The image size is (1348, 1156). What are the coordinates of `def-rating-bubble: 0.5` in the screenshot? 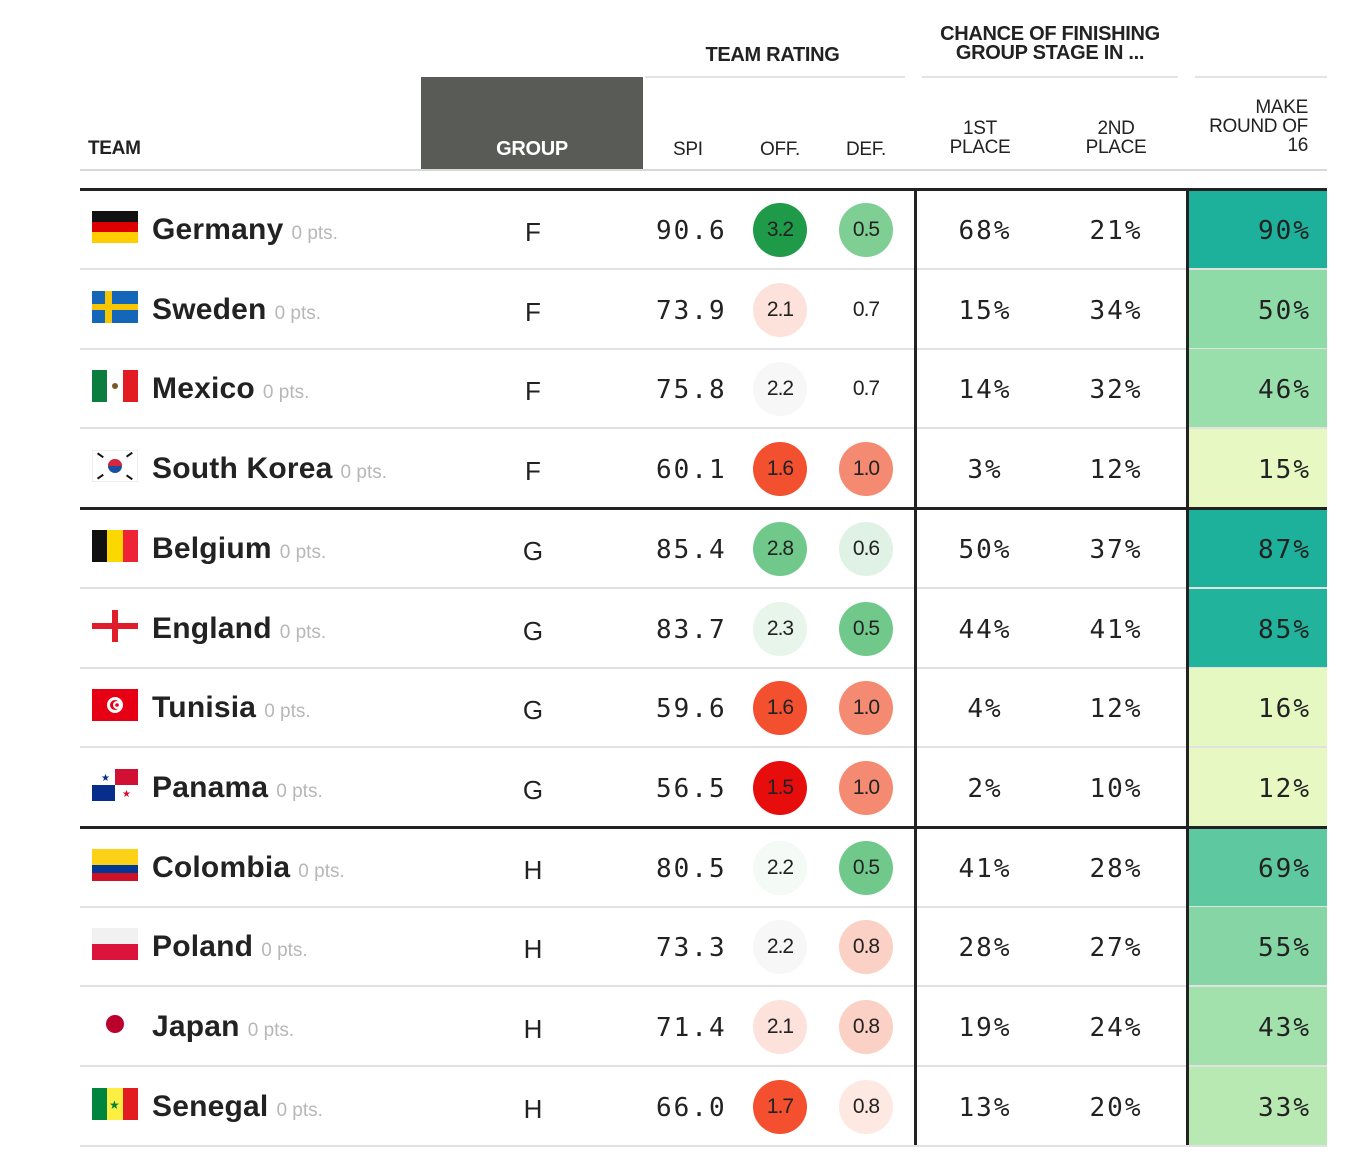 It's located at (866, 867).